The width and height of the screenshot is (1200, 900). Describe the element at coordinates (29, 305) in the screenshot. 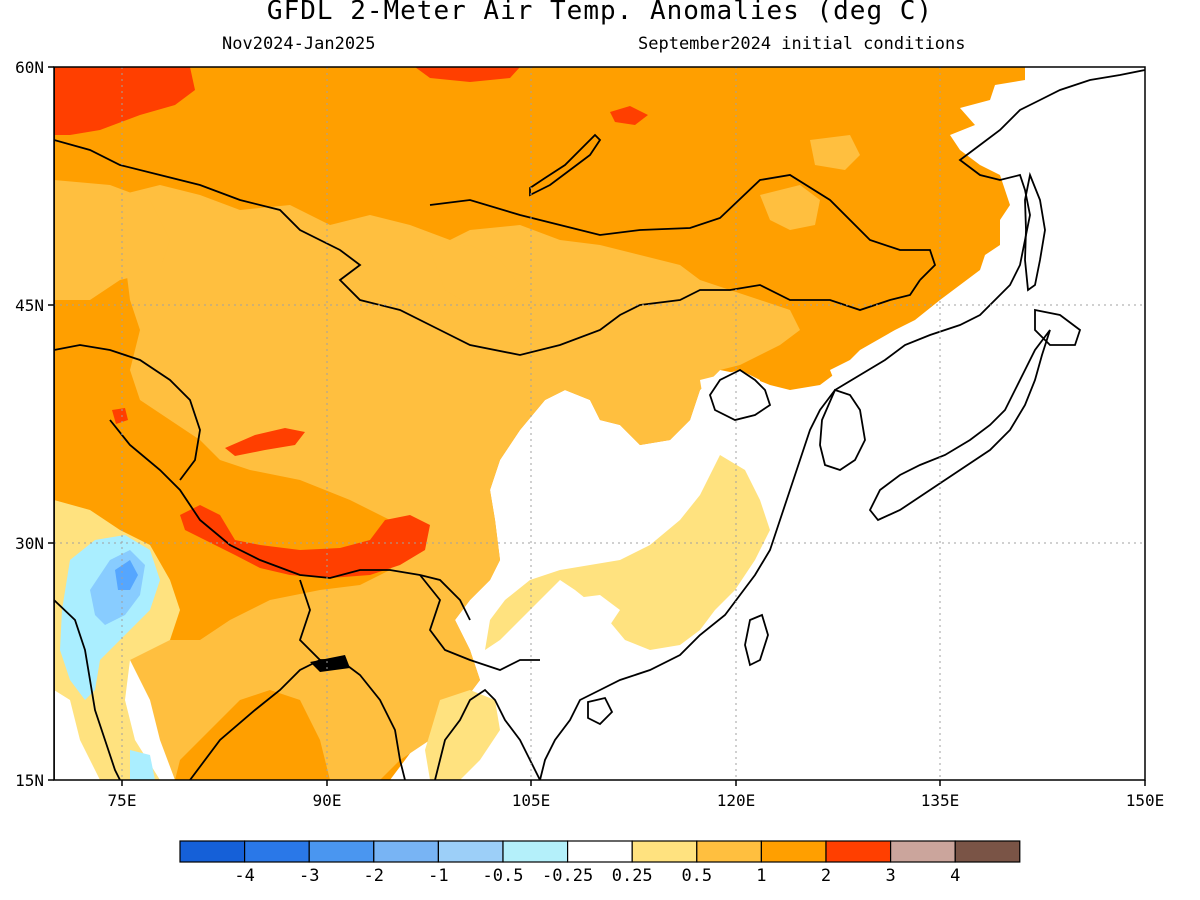

I see `lat-label-45: 45N` at that location.